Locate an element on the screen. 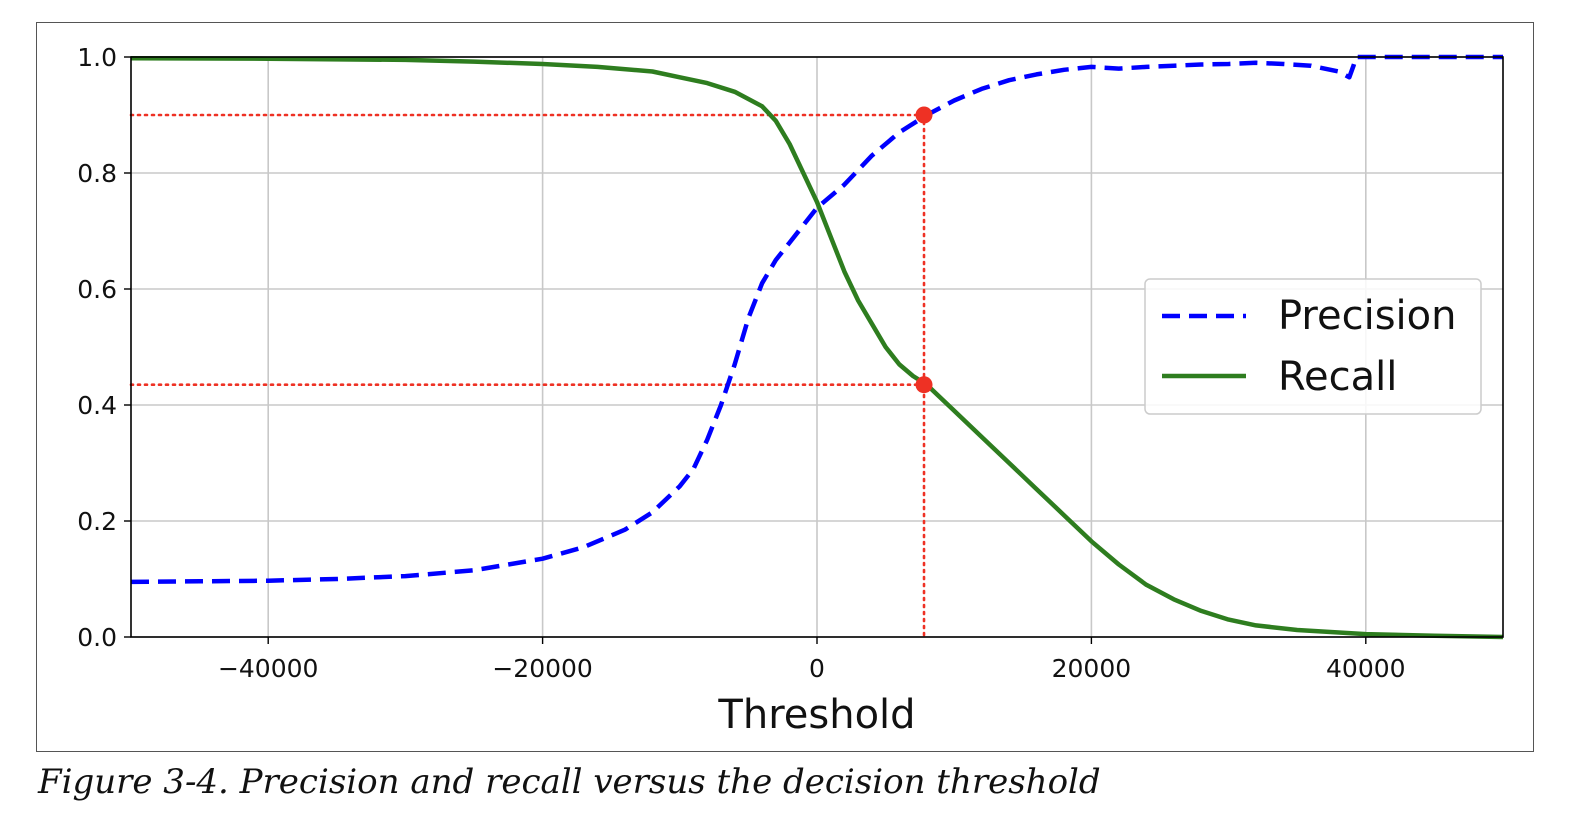 The height and width of the screenshot is (834, 1578). legend-precision-label: Precision is located at coordinates (1367, 316).